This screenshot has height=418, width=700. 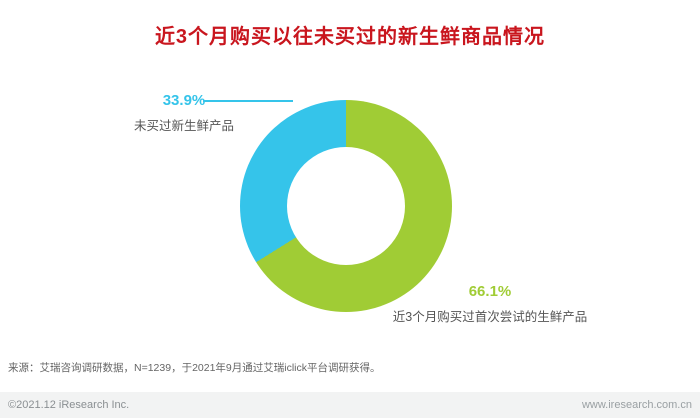 I want to click on website-link: www.iresearch.com.cn, so click(x=636, y=405).